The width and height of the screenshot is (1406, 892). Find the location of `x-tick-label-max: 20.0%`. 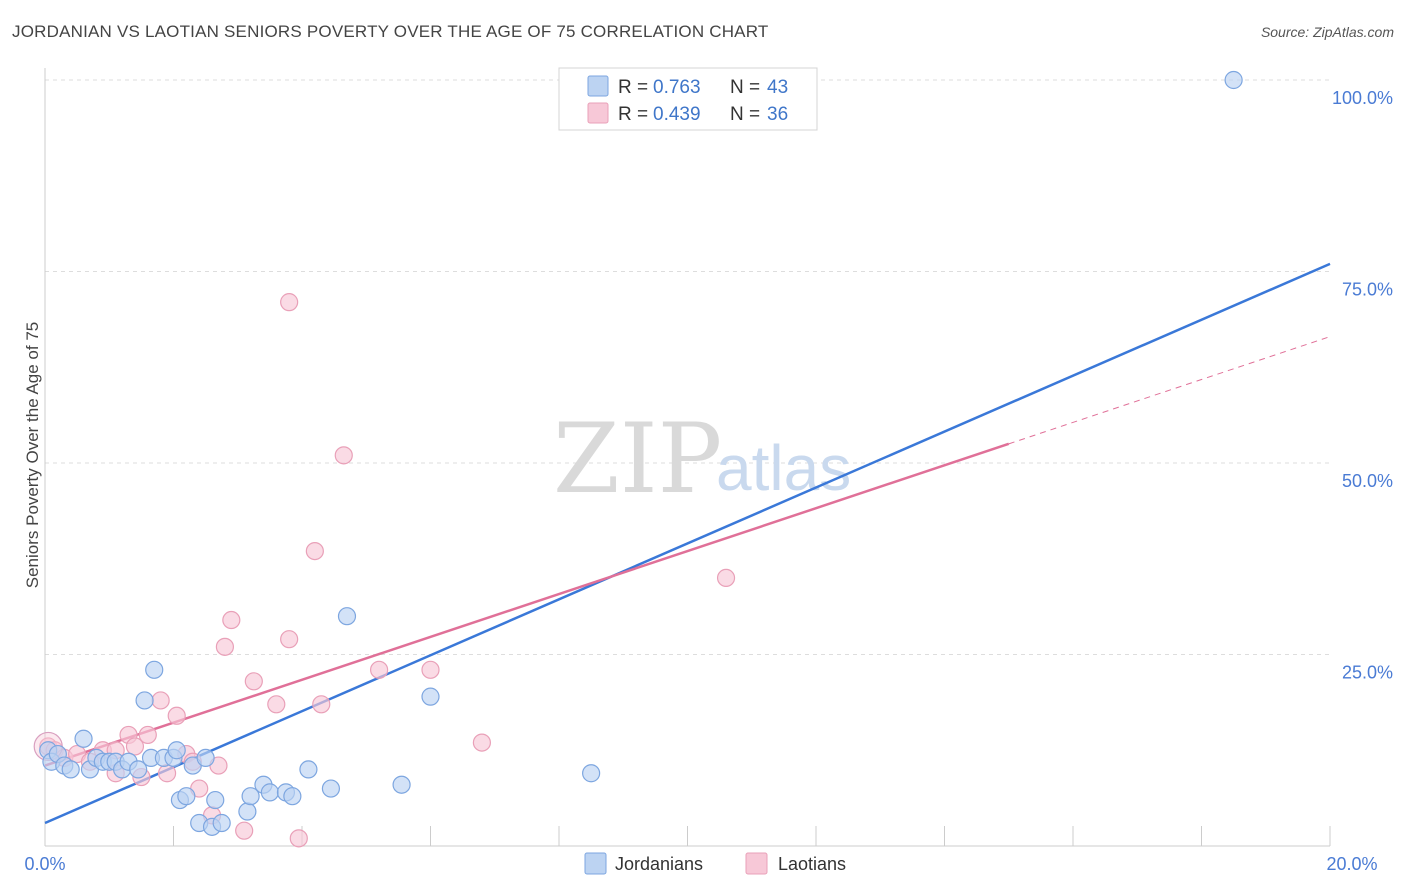

x-tick-label-max: 20.0% is located at coordinates (1351, 864).